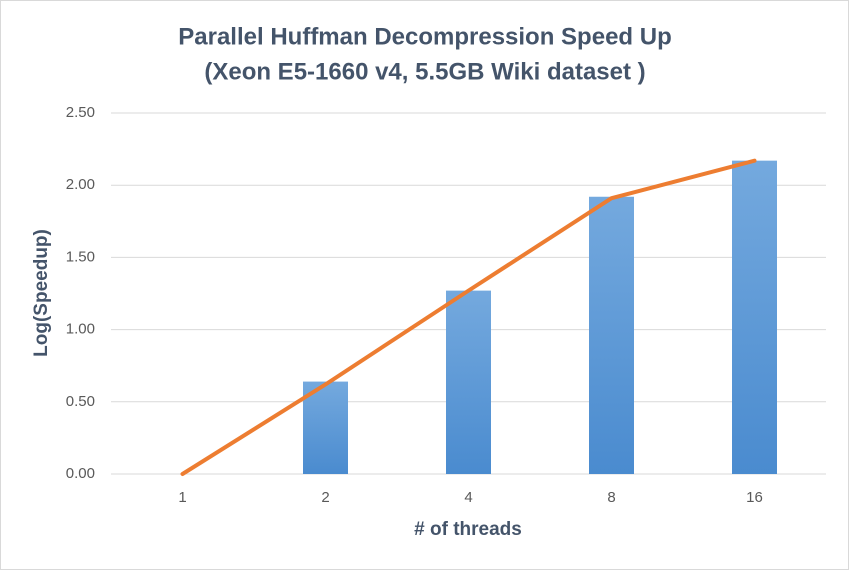  Describe the element at coordinates (182, 497) in the screenshot. I see `x-tick-label: 1` at that location.